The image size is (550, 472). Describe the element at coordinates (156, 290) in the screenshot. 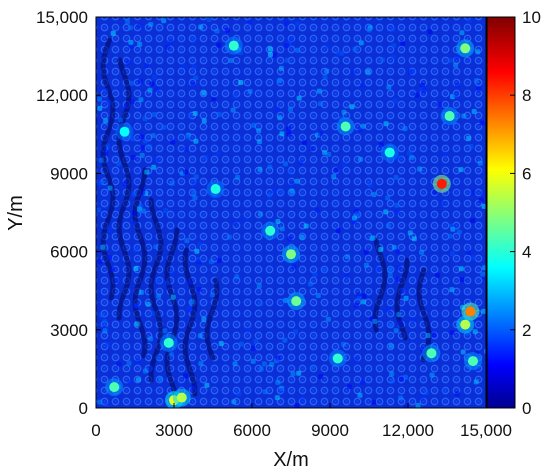

I see `dark-band` at that location.